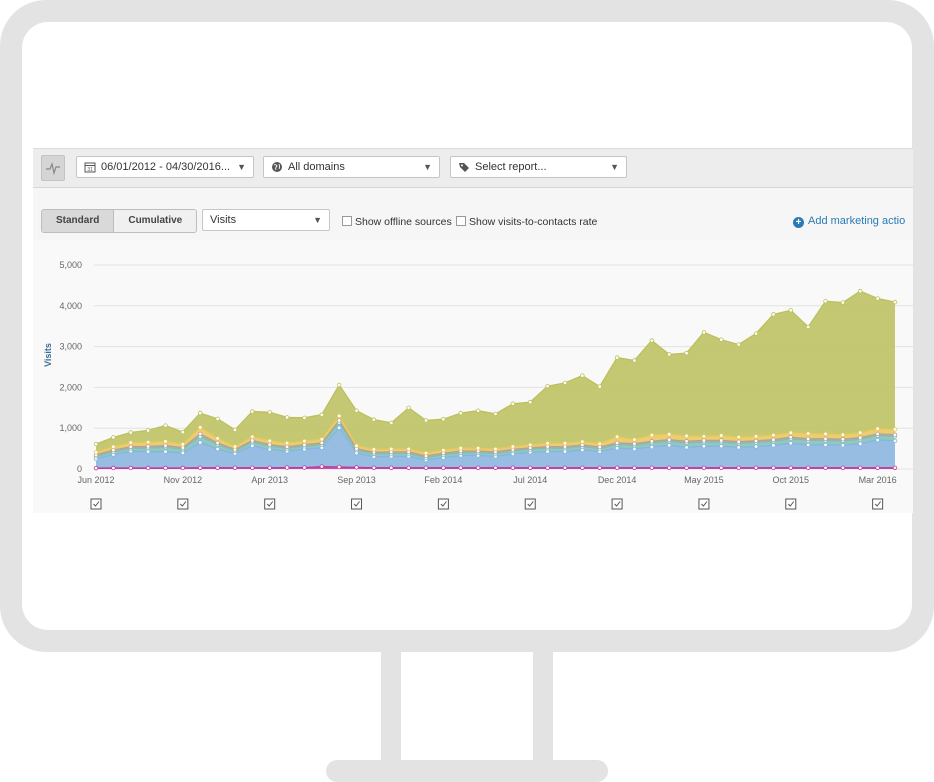  What do you see at coordinates (443, 480) in the screenshot?
I see `x-tick-label: Feb 2014` at bounding box center [443, 480].